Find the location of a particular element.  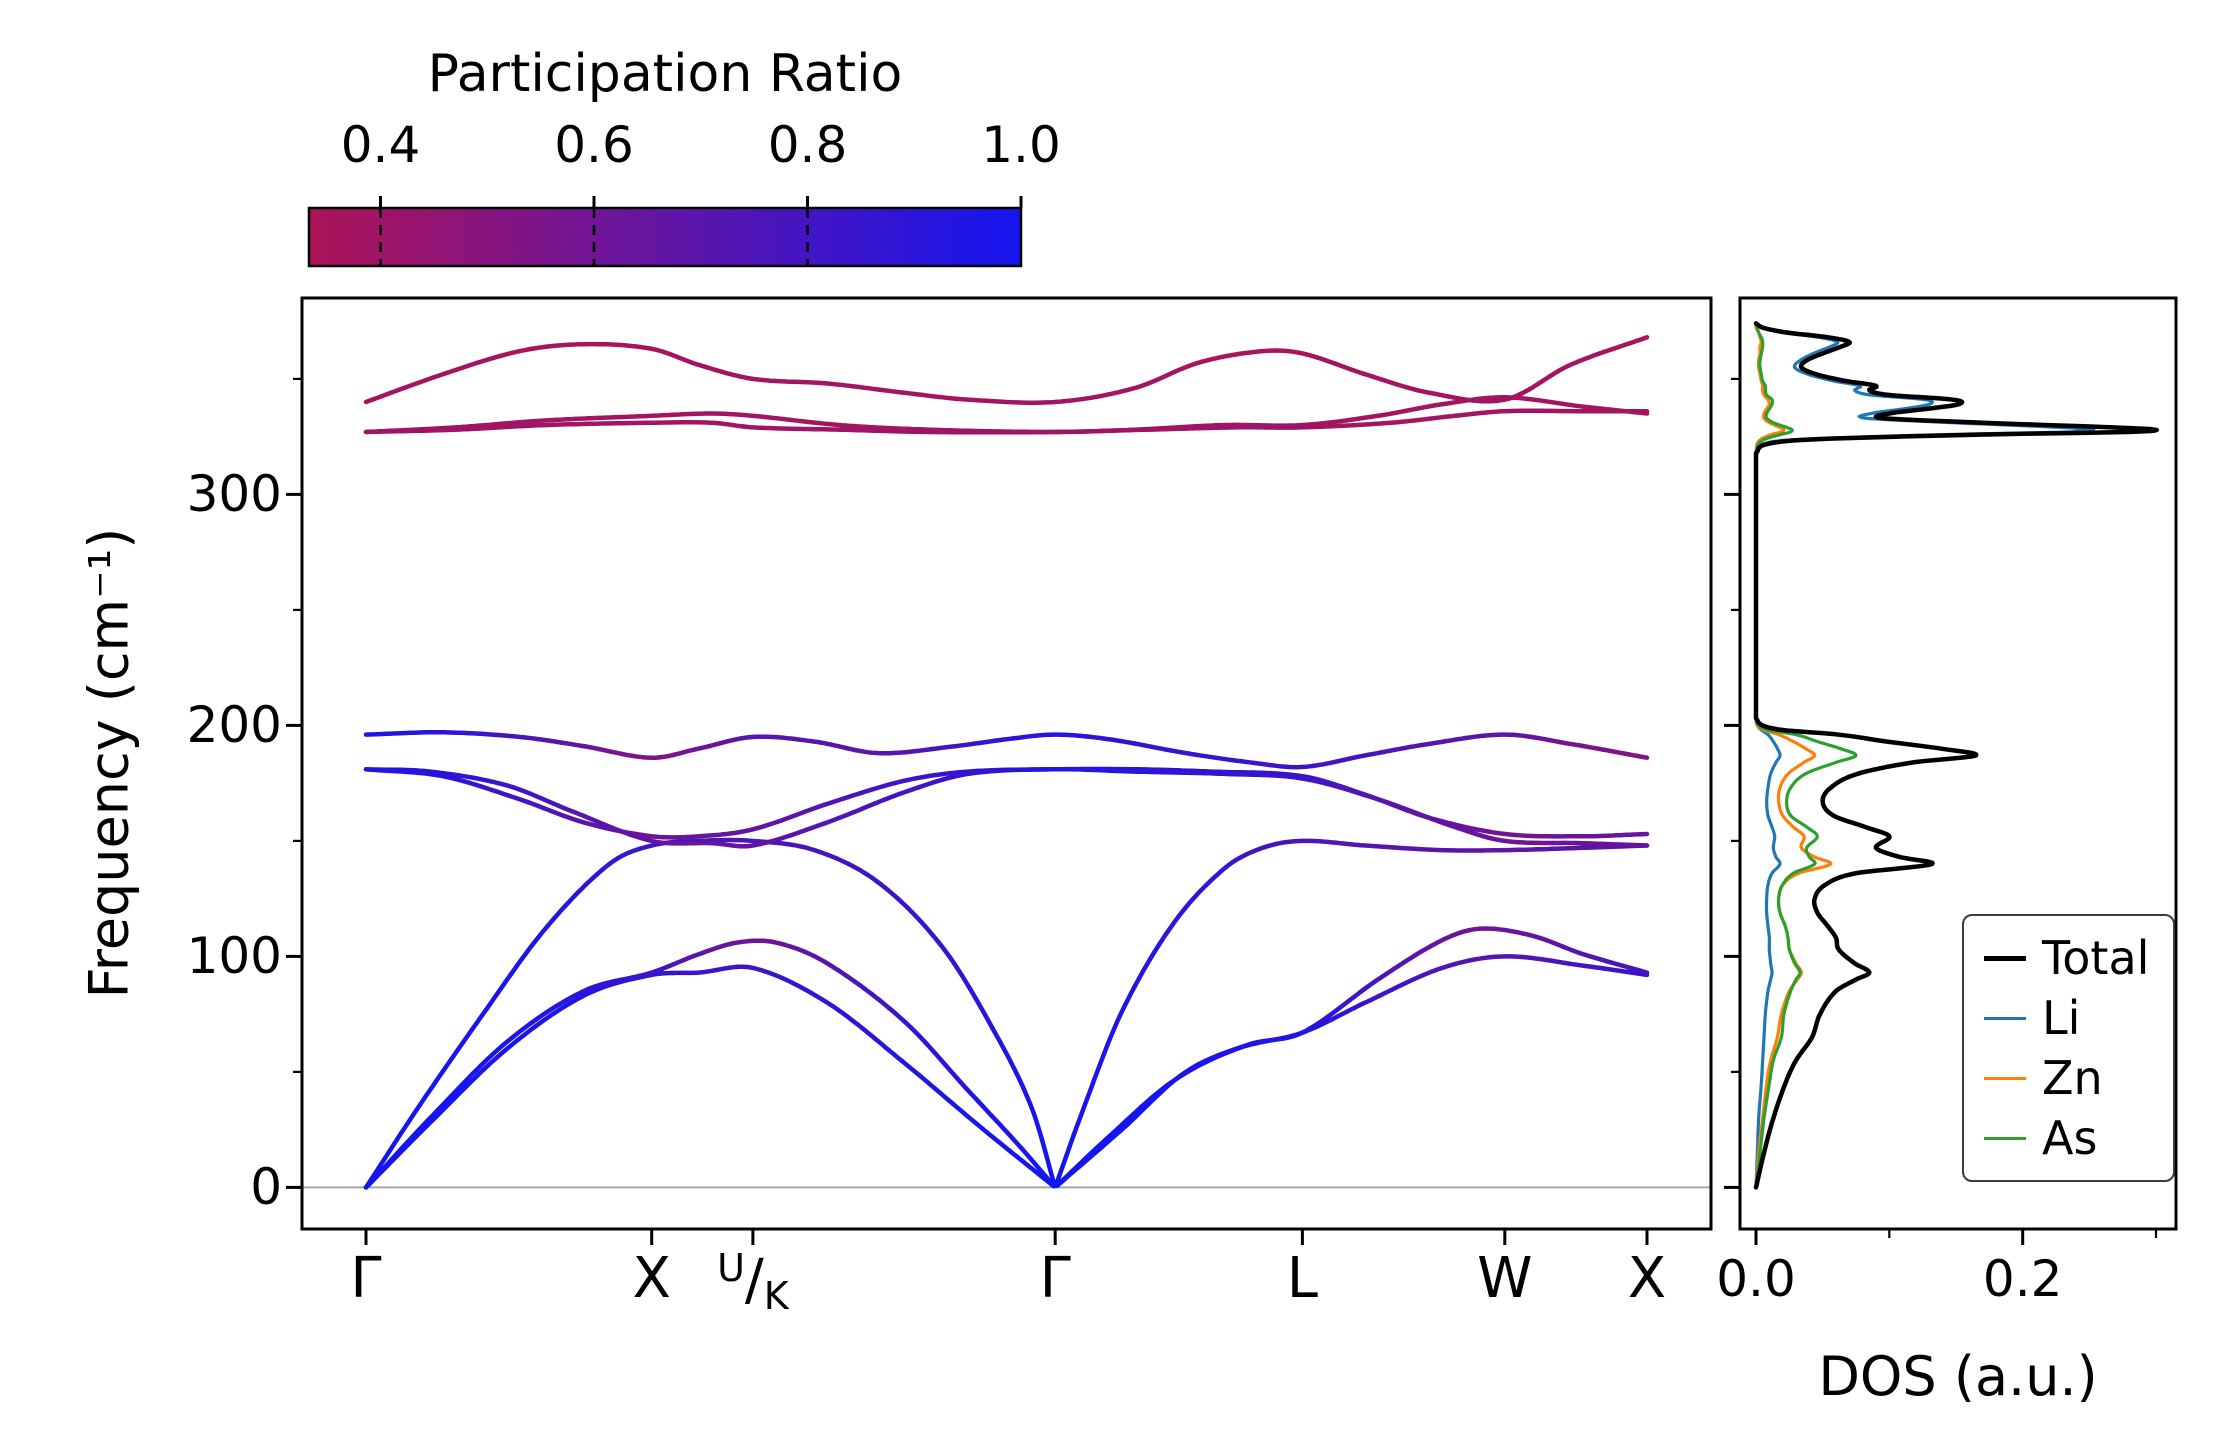

legend-swatch-li is located at coordinates (2005, 1018).